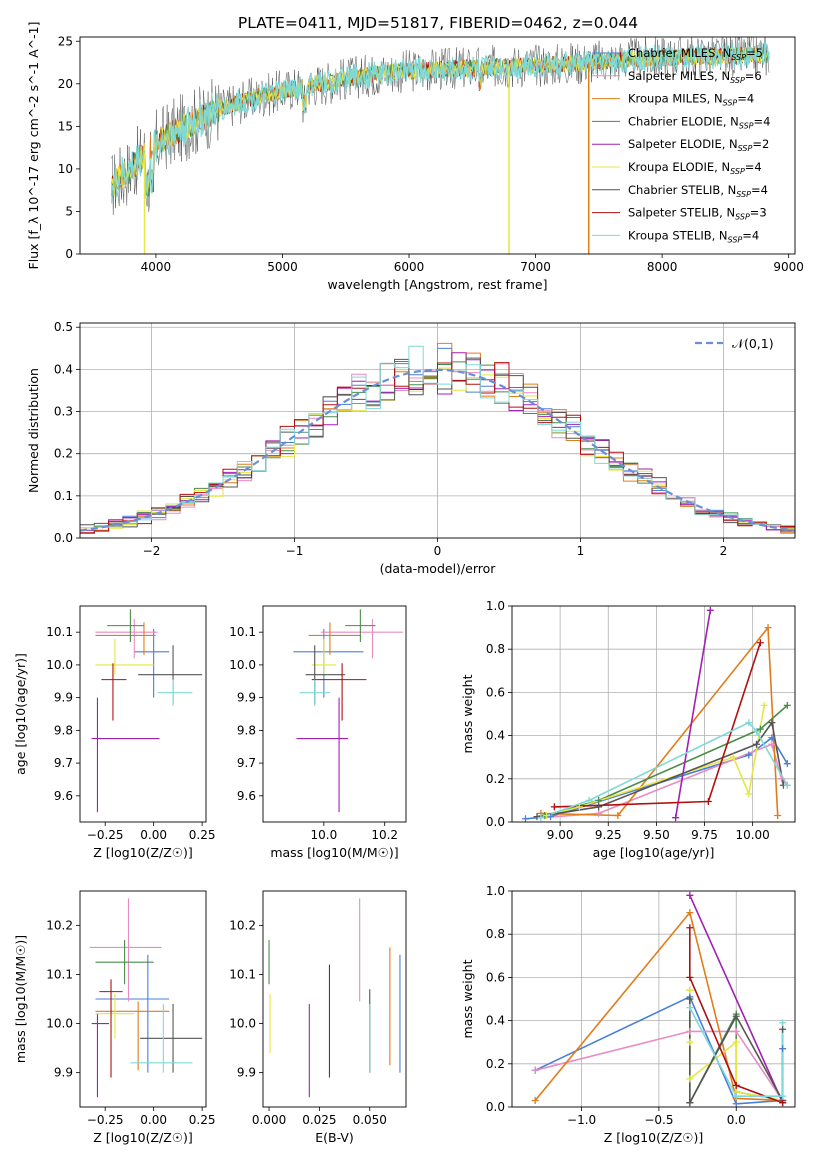  I want to click on x-tick-label: 1, so click(581, 551).